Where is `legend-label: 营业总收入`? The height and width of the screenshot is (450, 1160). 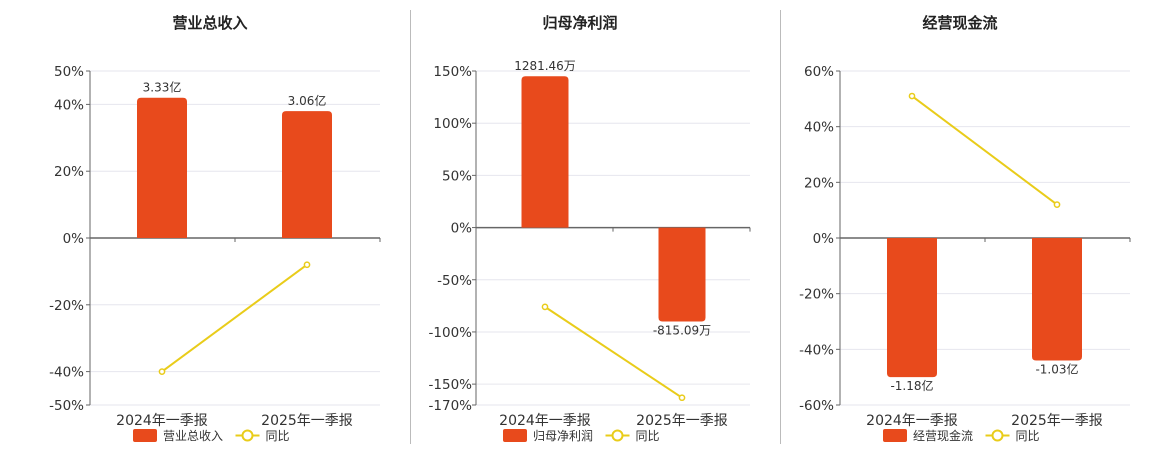
legend-label: 营业总收入 is located at coordinates (193, 436).